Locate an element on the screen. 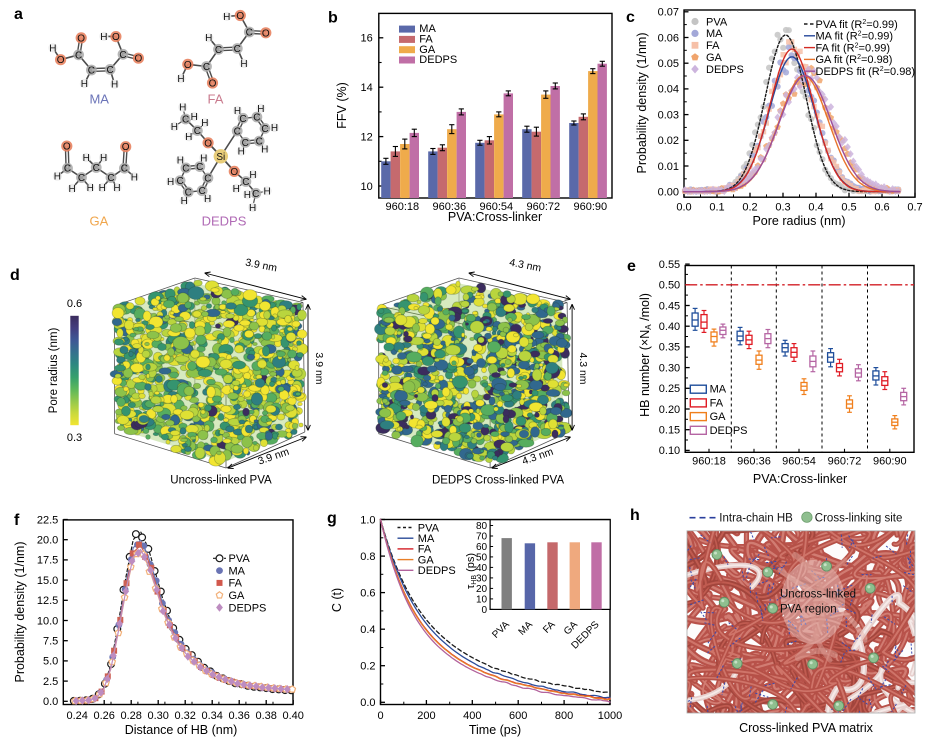  svg-text: 3.9 nm is located at coordinates (261, 266).